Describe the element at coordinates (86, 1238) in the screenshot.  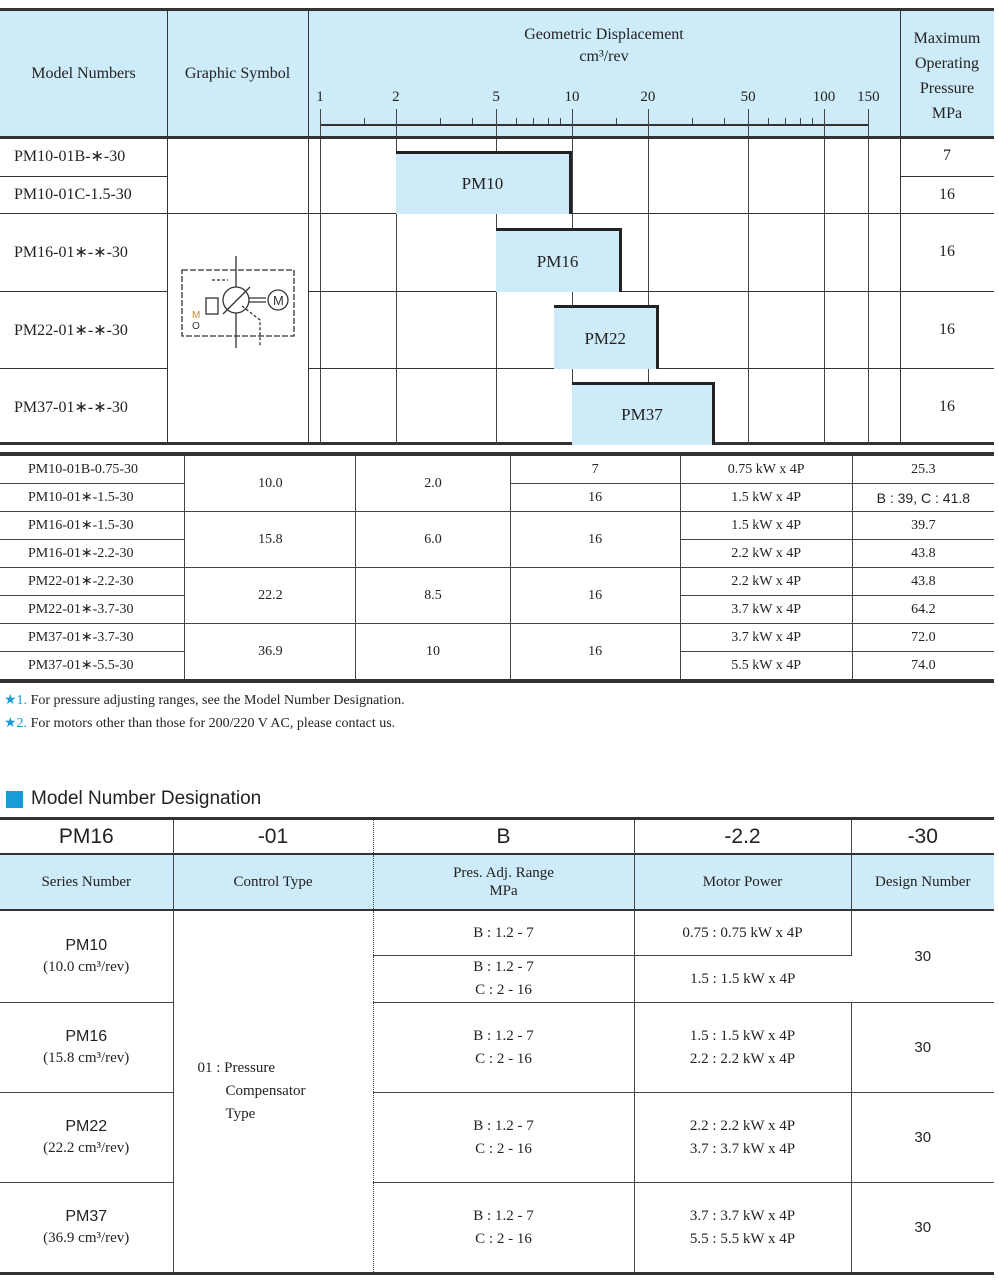
I see `series-displacement: (36.9 cm³/rev)` at that location.